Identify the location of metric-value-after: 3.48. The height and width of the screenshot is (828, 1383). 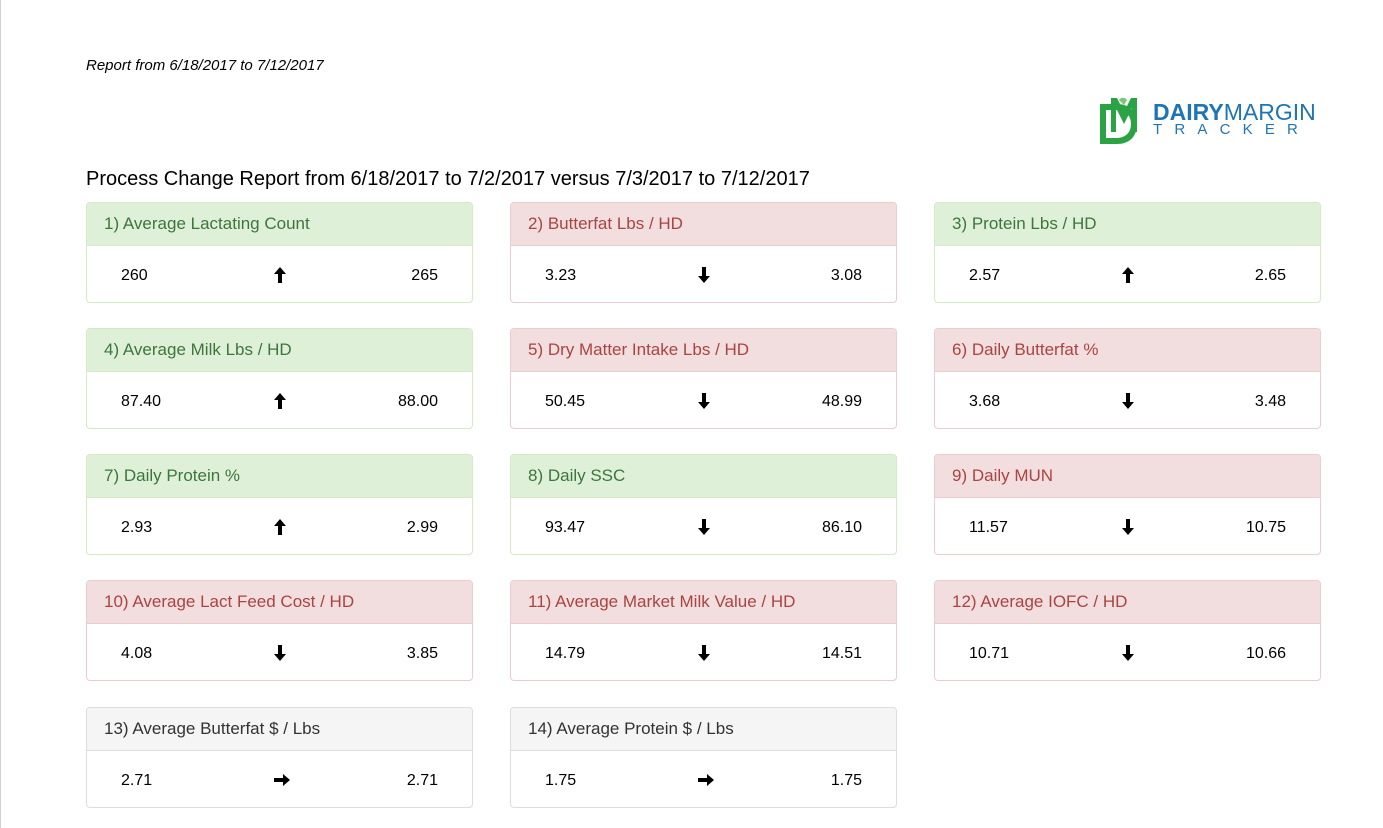
(1270, 401).